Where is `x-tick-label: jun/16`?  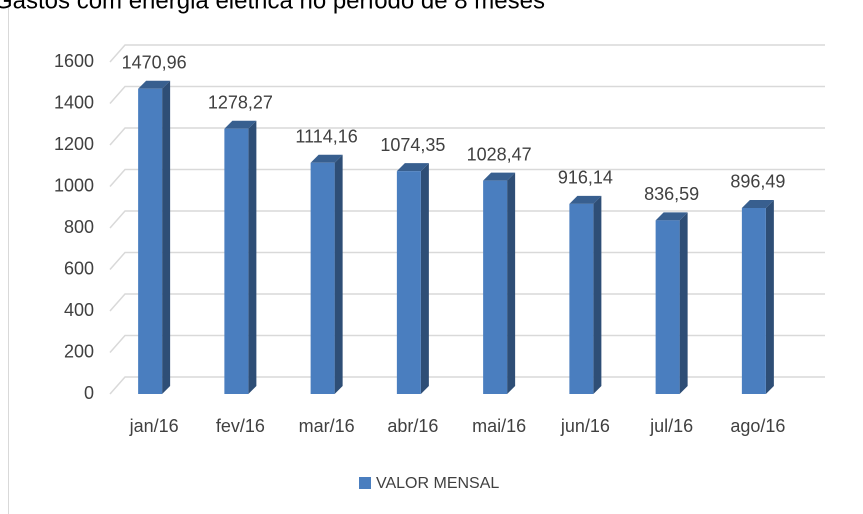 x-tick-label: jun/16 is located at coordinates (585, 426).